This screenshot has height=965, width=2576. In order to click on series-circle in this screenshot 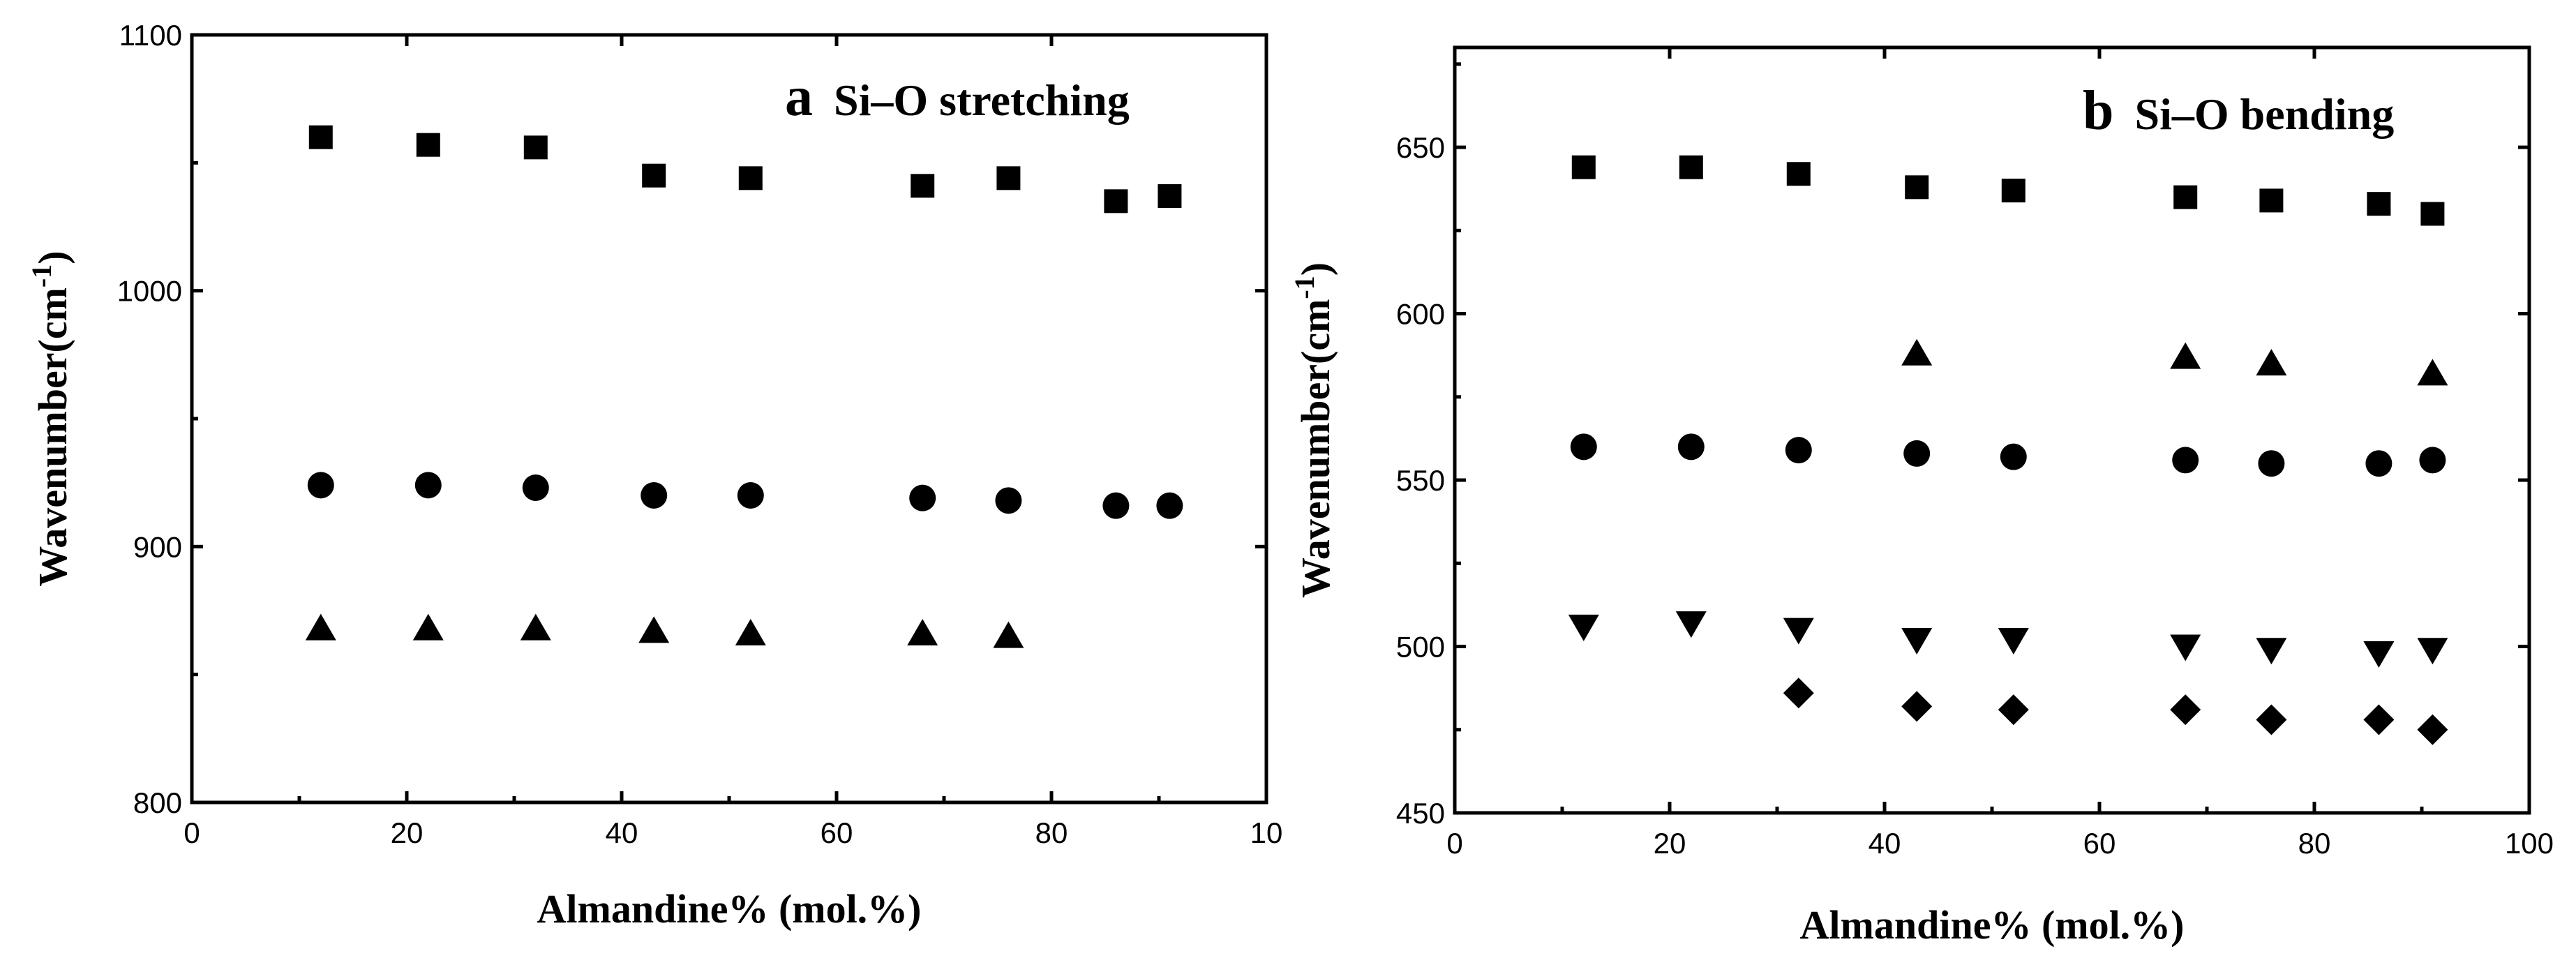, I will do `click(2008, 455)`.